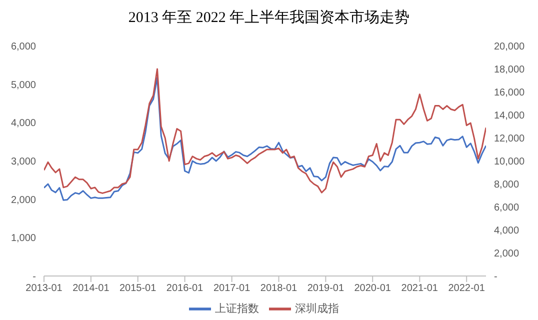 This screenshot has width=538, height=320. What do you see at coordinates (510, 70) in the screenshot?
I see `y2-tick-label: 18,000` at bounding box center [510, 70].